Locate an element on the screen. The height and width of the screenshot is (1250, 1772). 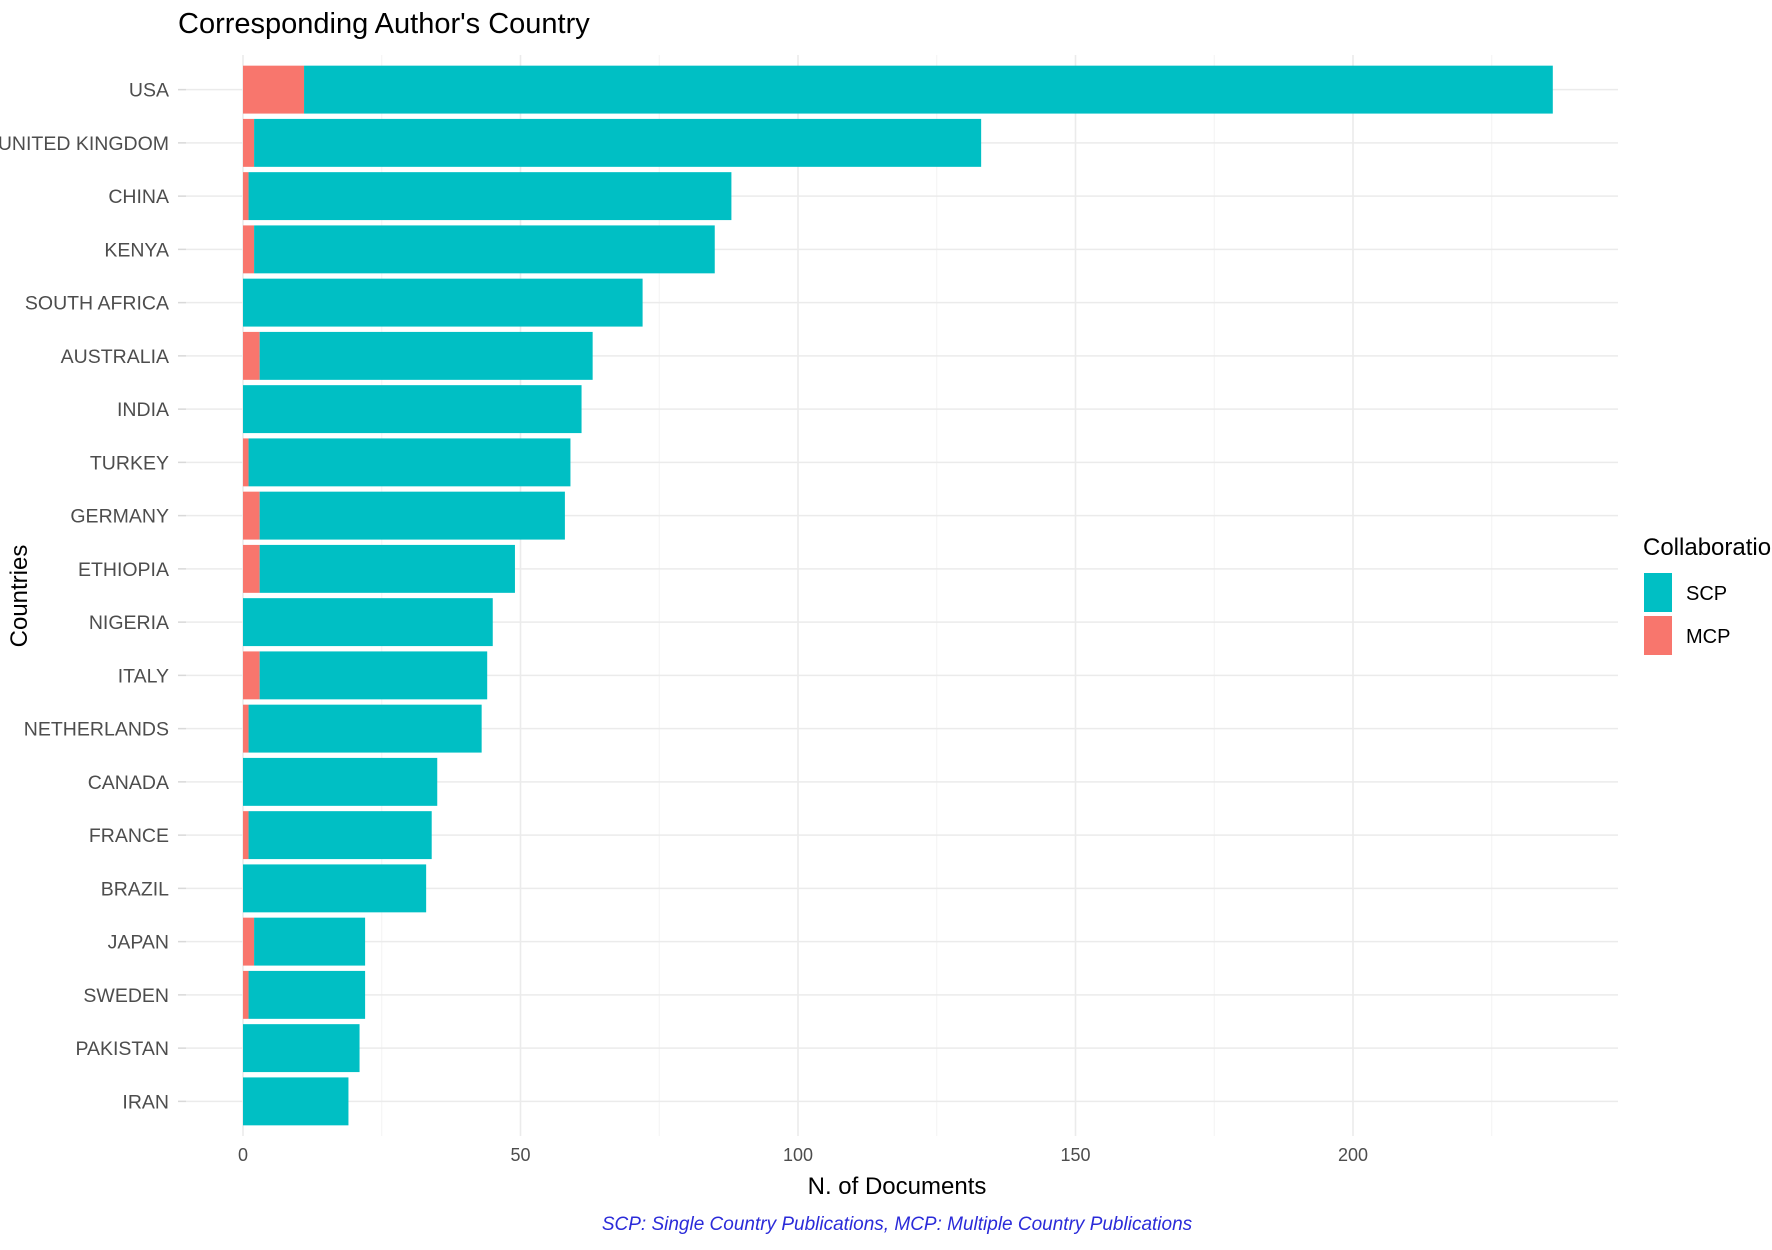
bar-scp-nigeria is located at coordinates (368, 622).